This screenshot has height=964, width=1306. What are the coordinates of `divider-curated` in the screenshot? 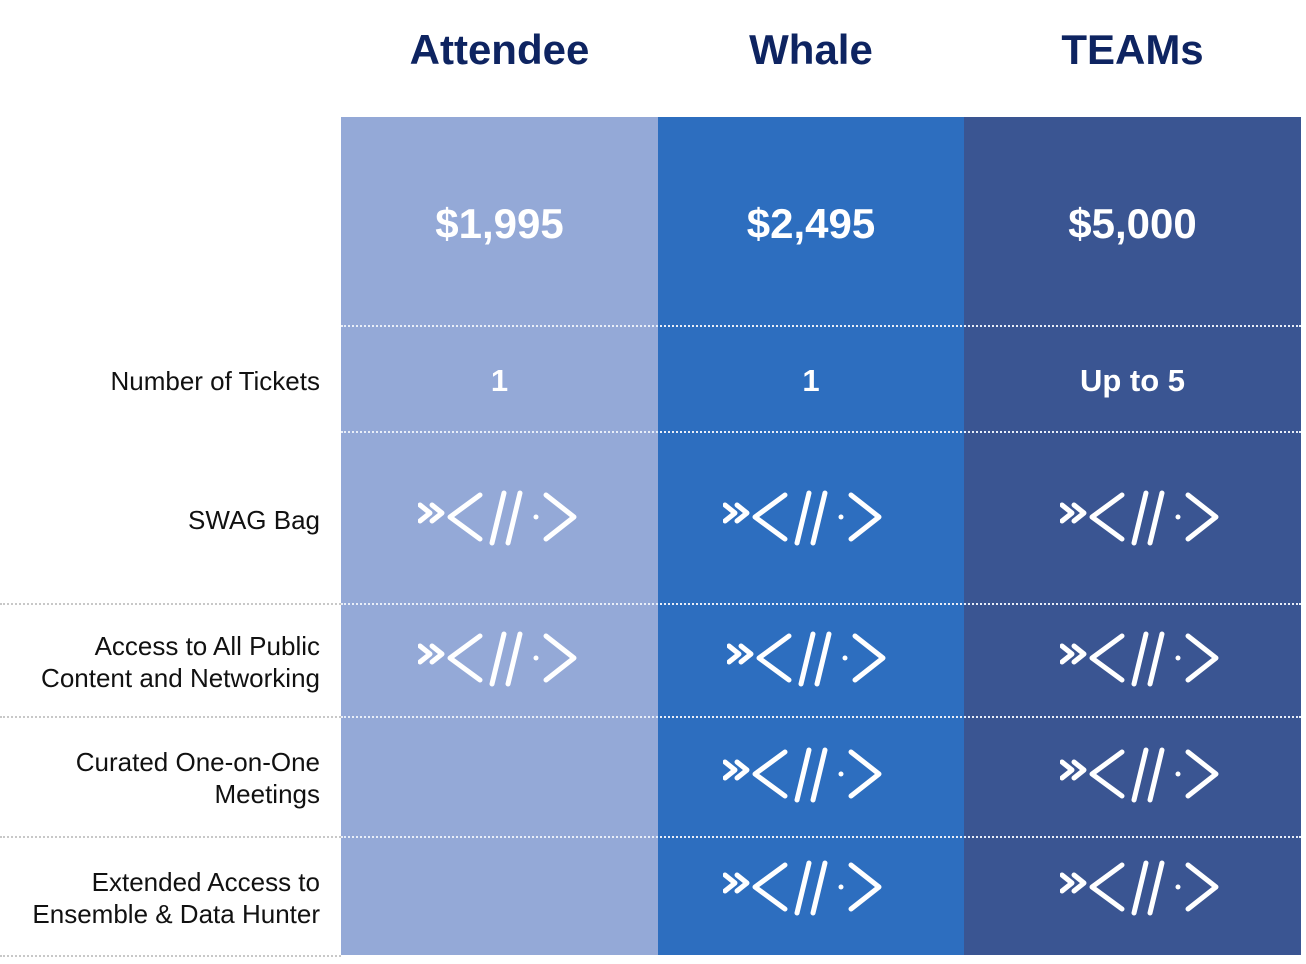 It's located at (821, 837).